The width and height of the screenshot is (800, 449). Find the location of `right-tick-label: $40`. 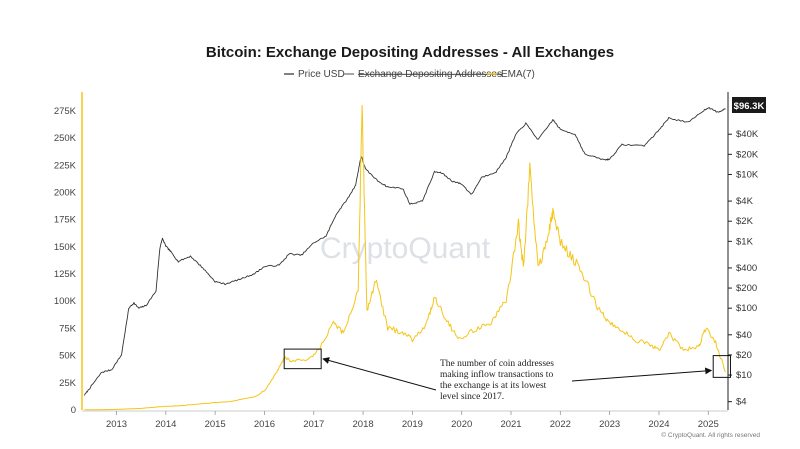

right-tick-label: $40 is located at coordinates (744, 335).